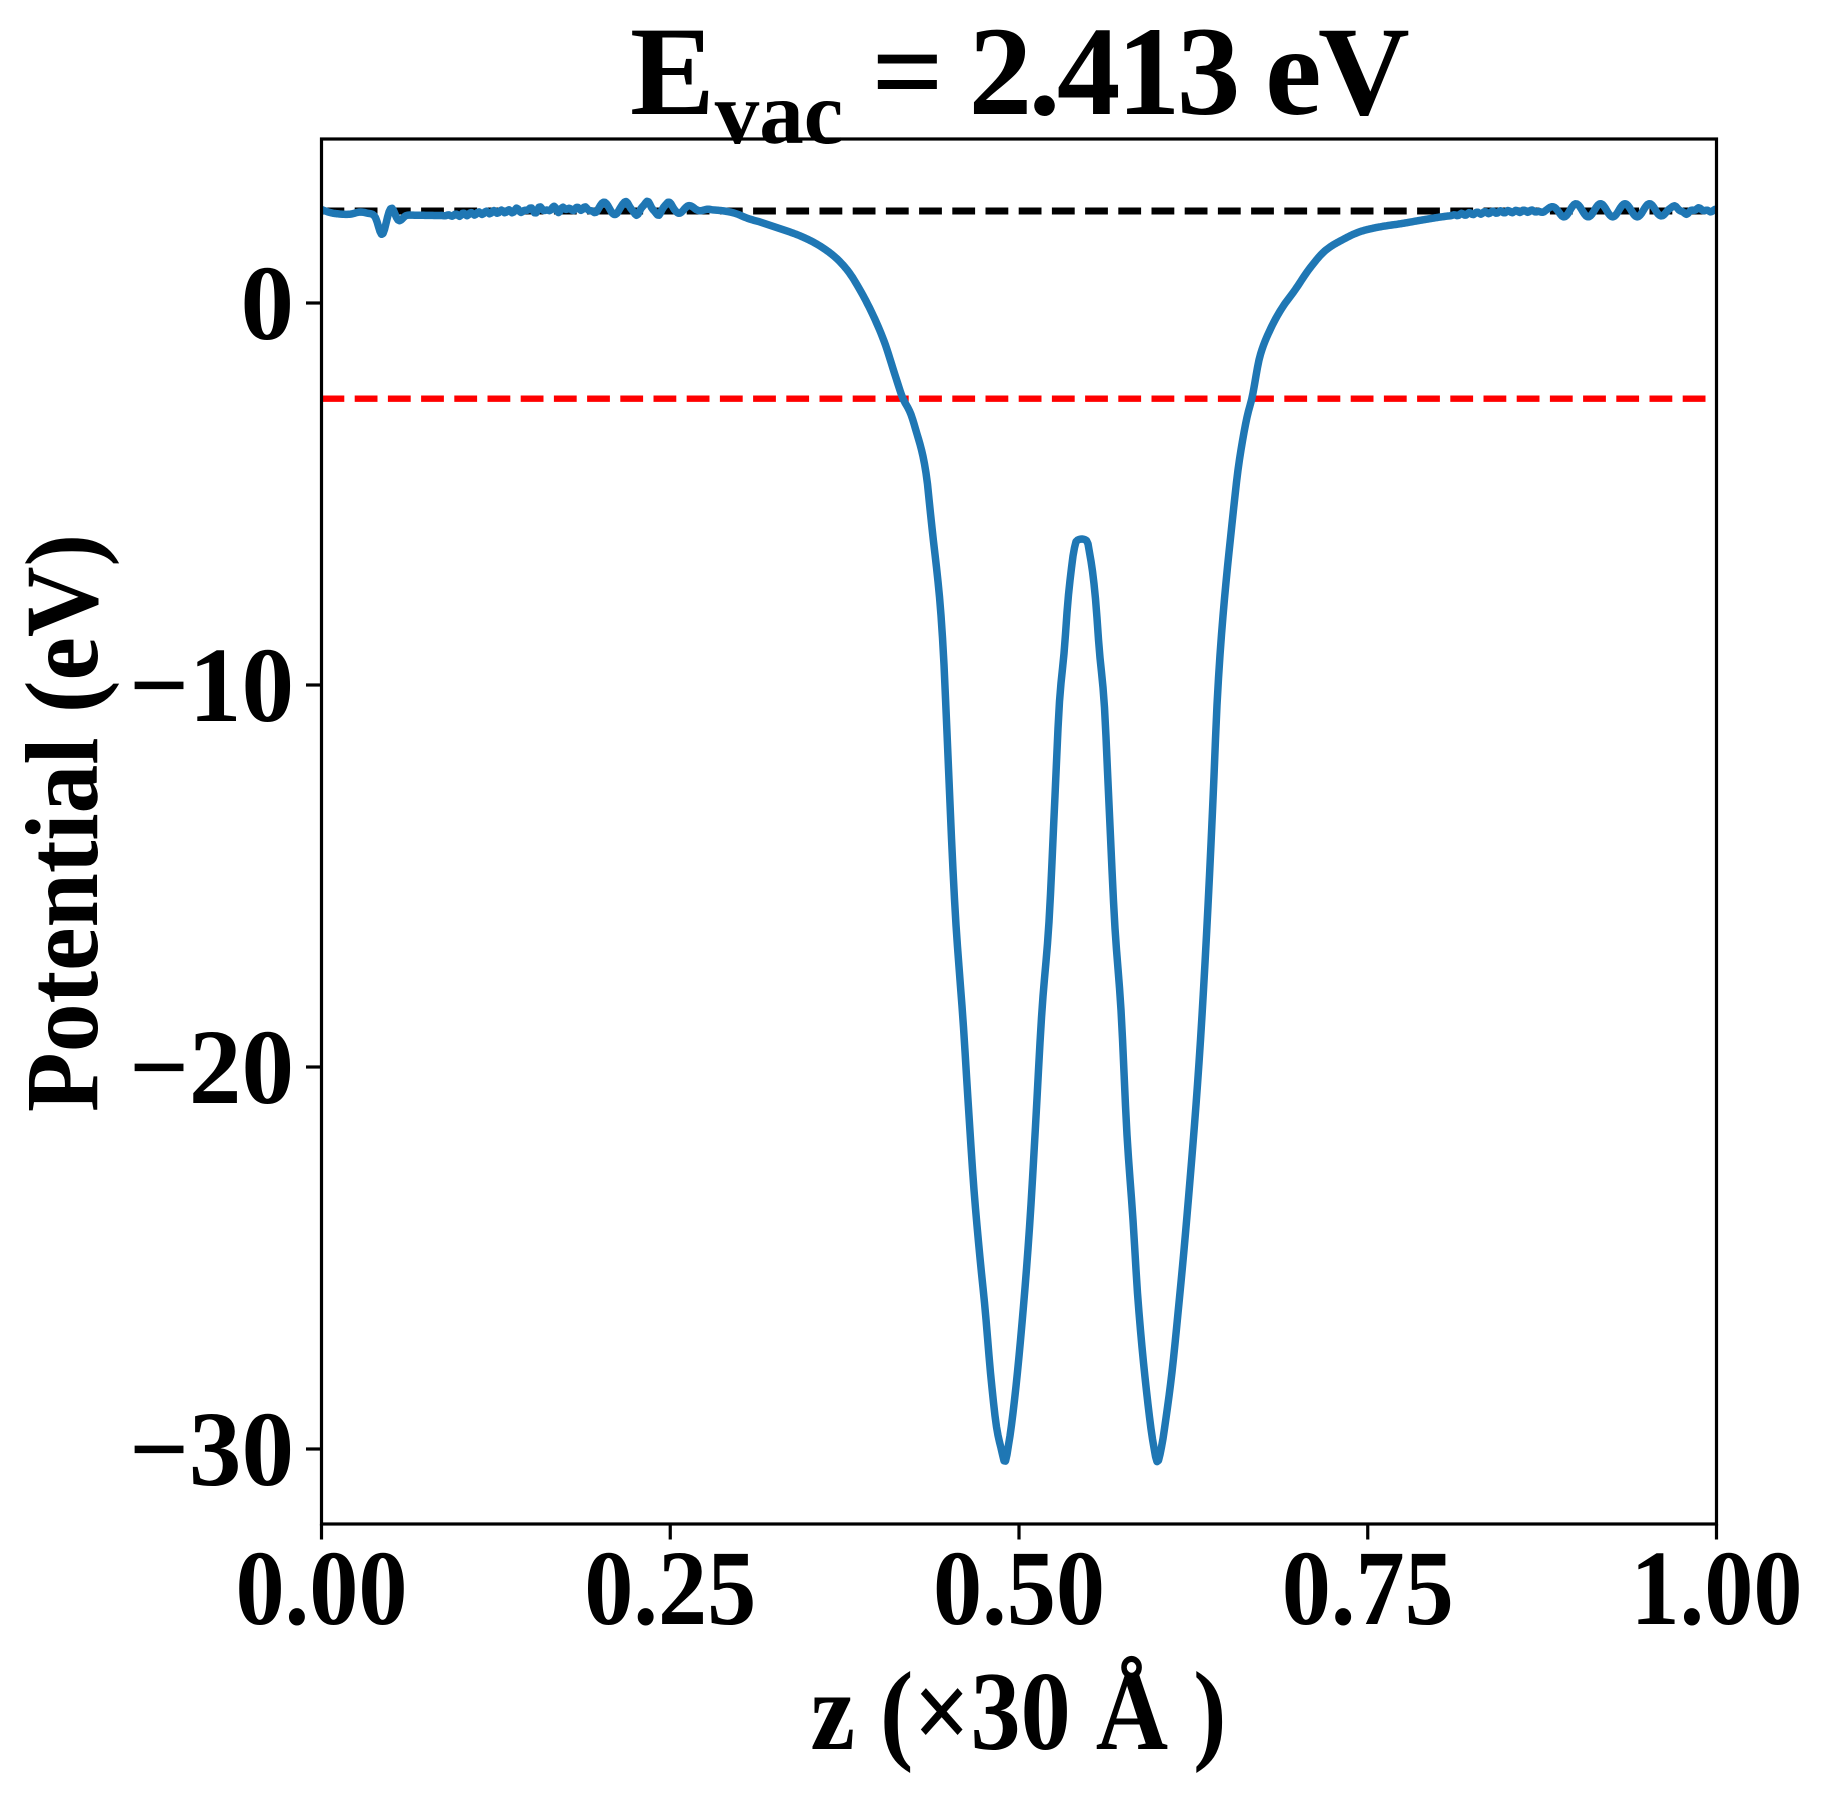  I want to click on svg-text: 0.25, so click(670, 1589).